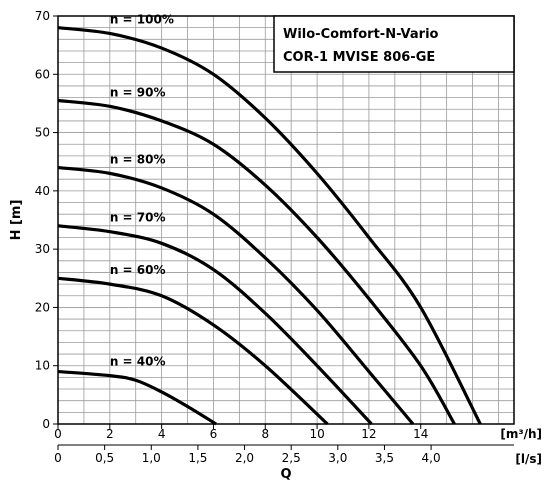  Describe the element at coordinates (528, 459) in the screenshot. I see `x2-axis-unit: [l/s]` at that location.